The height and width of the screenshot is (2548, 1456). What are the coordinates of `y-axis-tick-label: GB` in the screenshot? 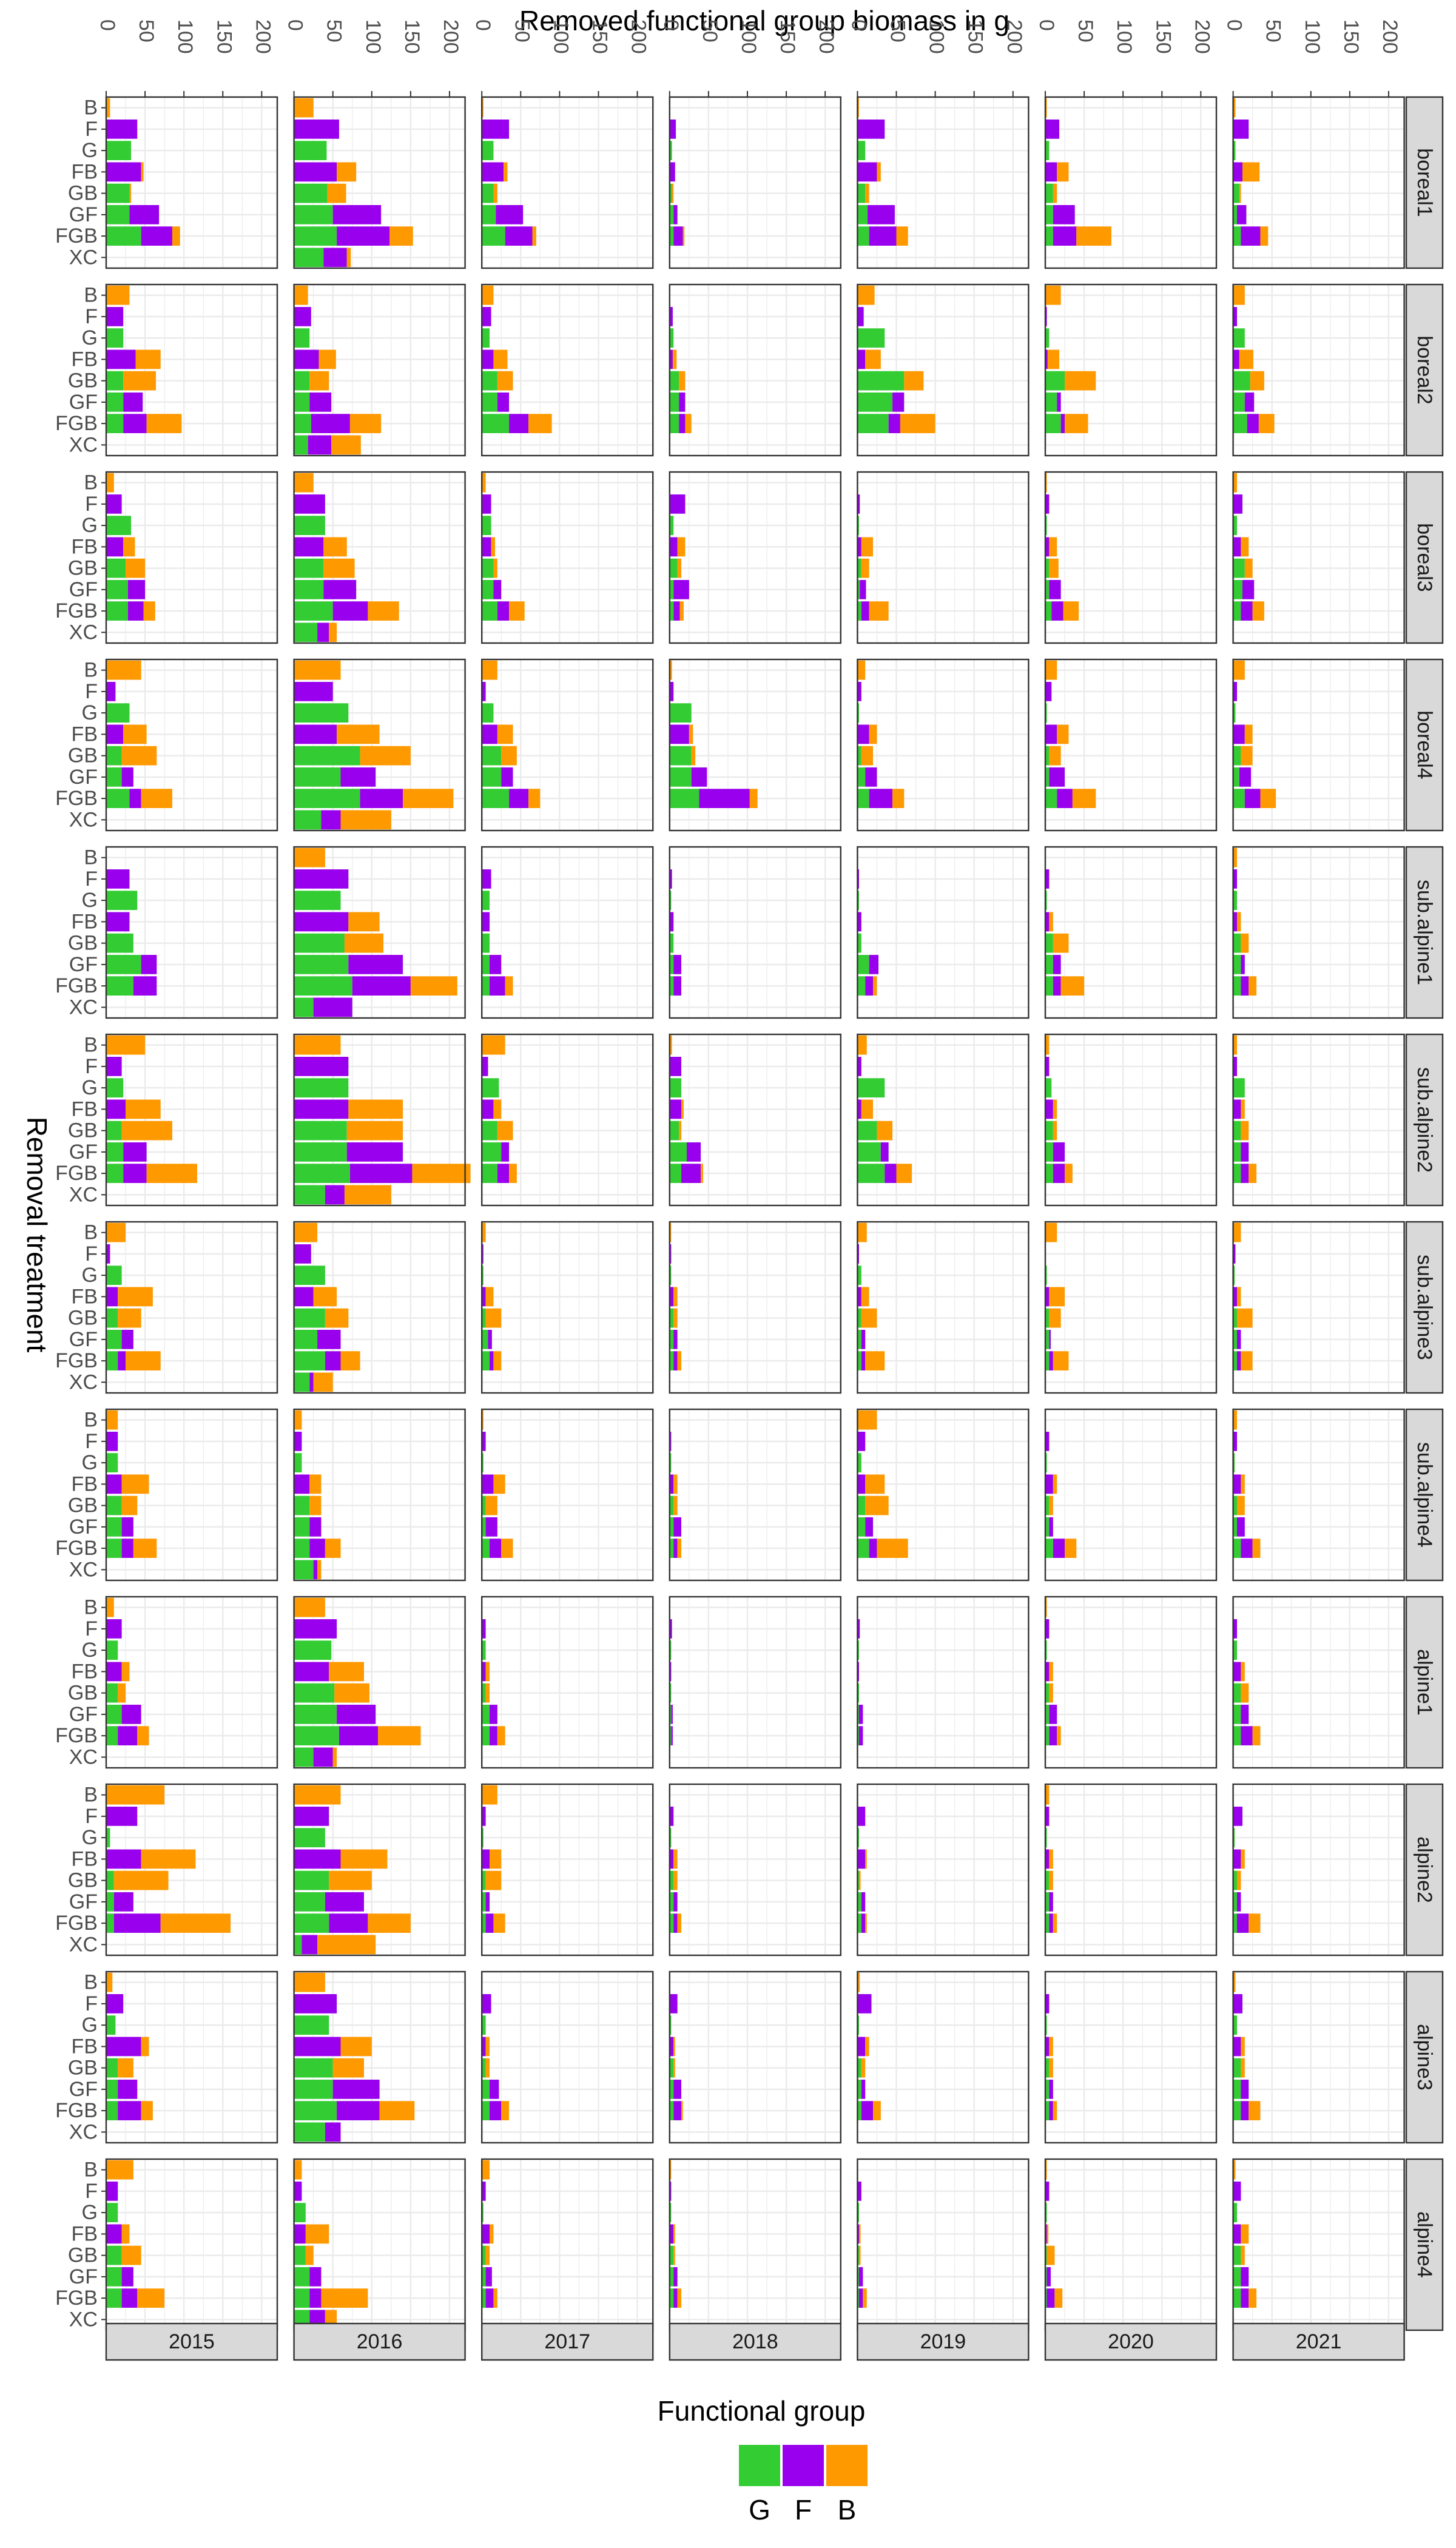 It's located at (83, 1505).